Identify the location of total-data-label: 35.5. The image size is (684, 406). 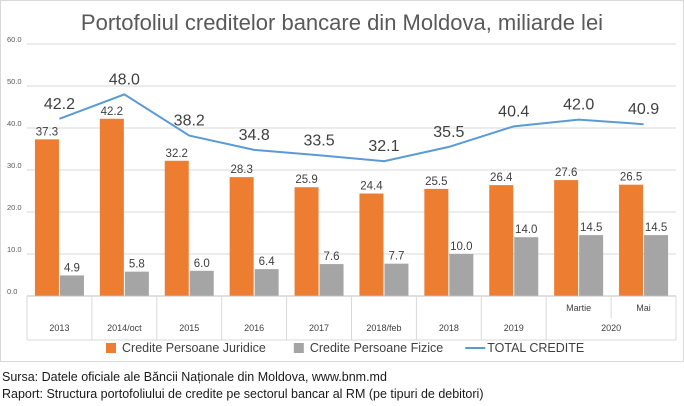
(448, 132).